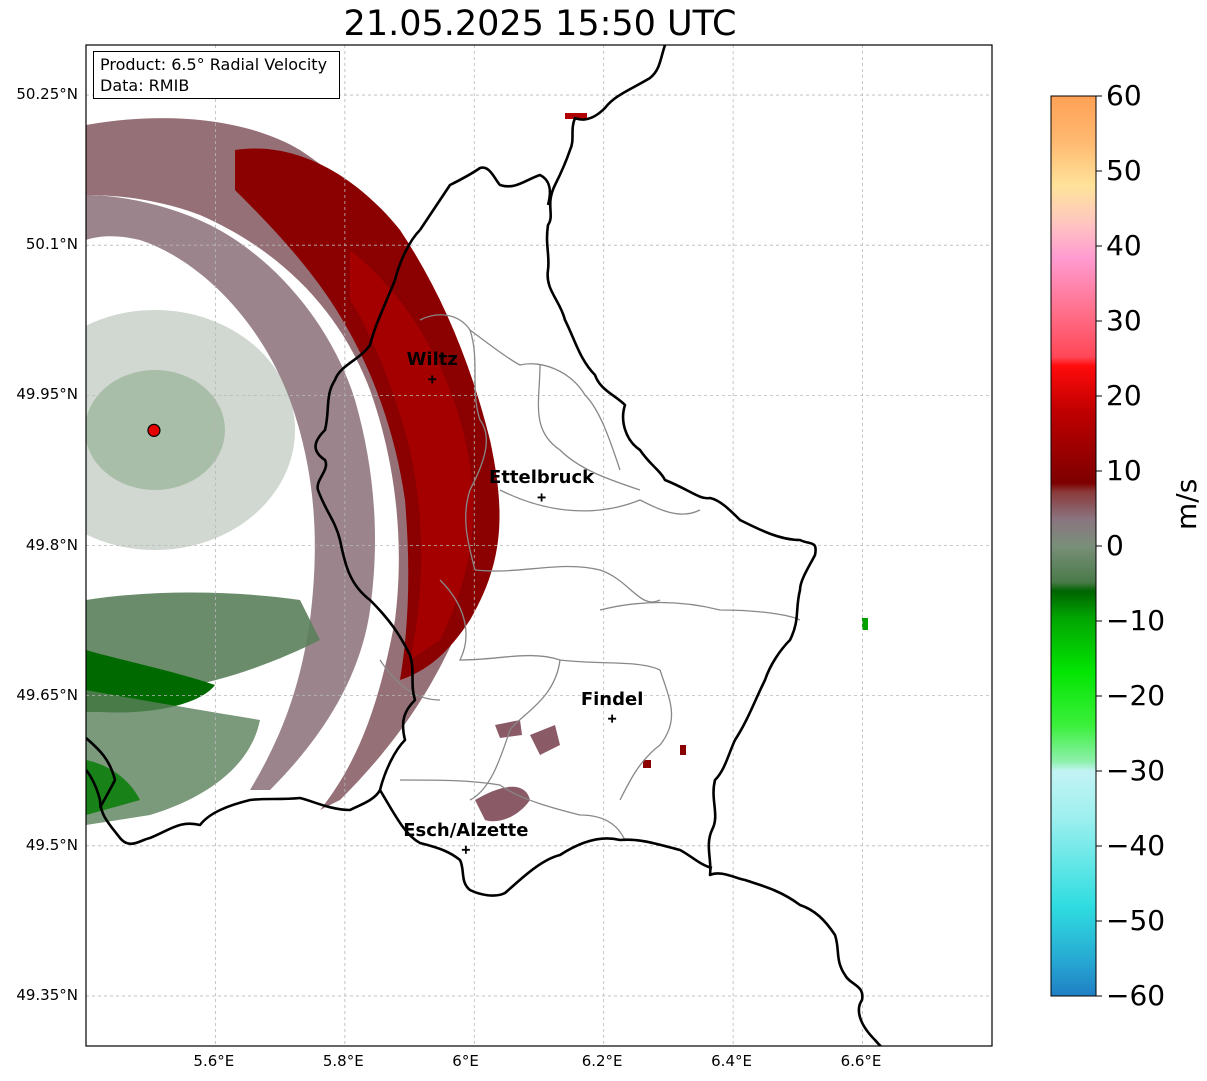  What do you see at coordinates (1186, 504) in the screenshot?
I see `colorbar-unit-label: m/s` at bounding box center [1186, 504].